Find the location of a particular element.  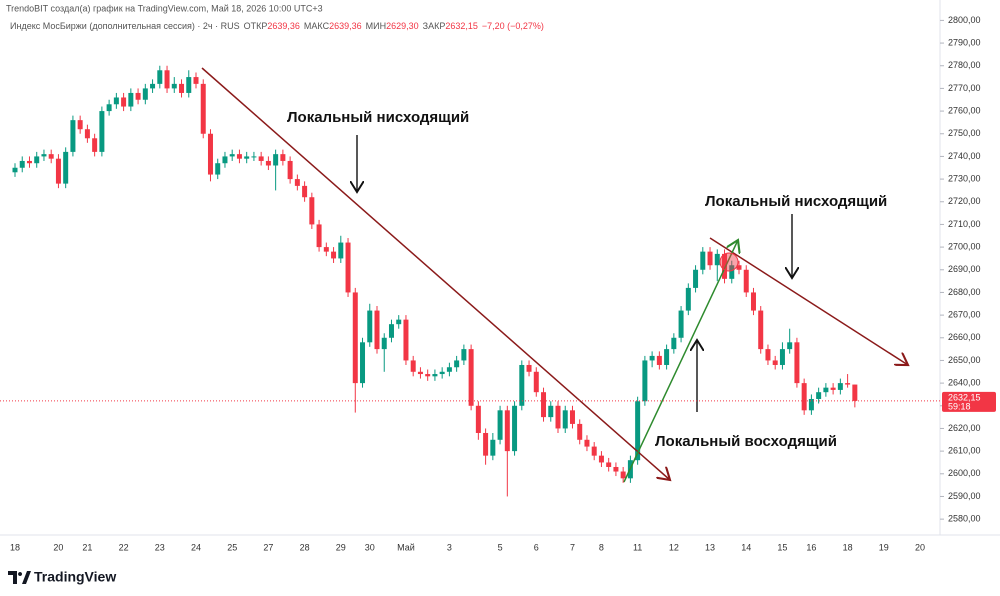

x-tick-label: 29 is located at coordinates (341, 547).